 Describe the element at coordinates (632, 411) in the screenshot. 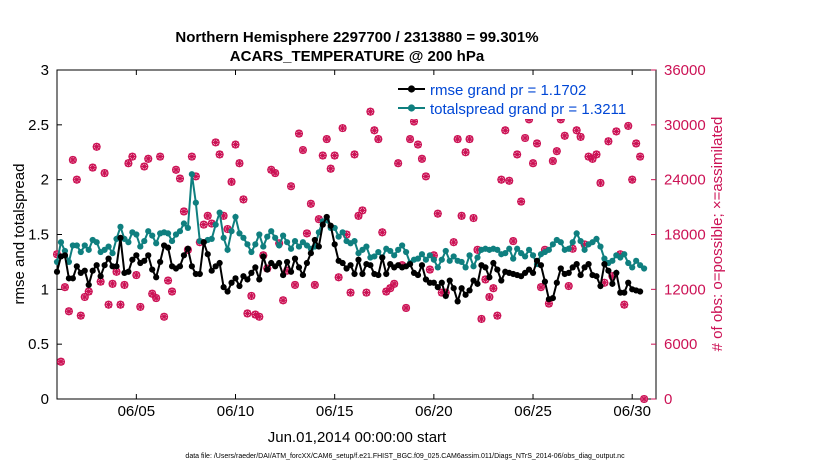

I see `x-tick-label: 06/30` at that location.